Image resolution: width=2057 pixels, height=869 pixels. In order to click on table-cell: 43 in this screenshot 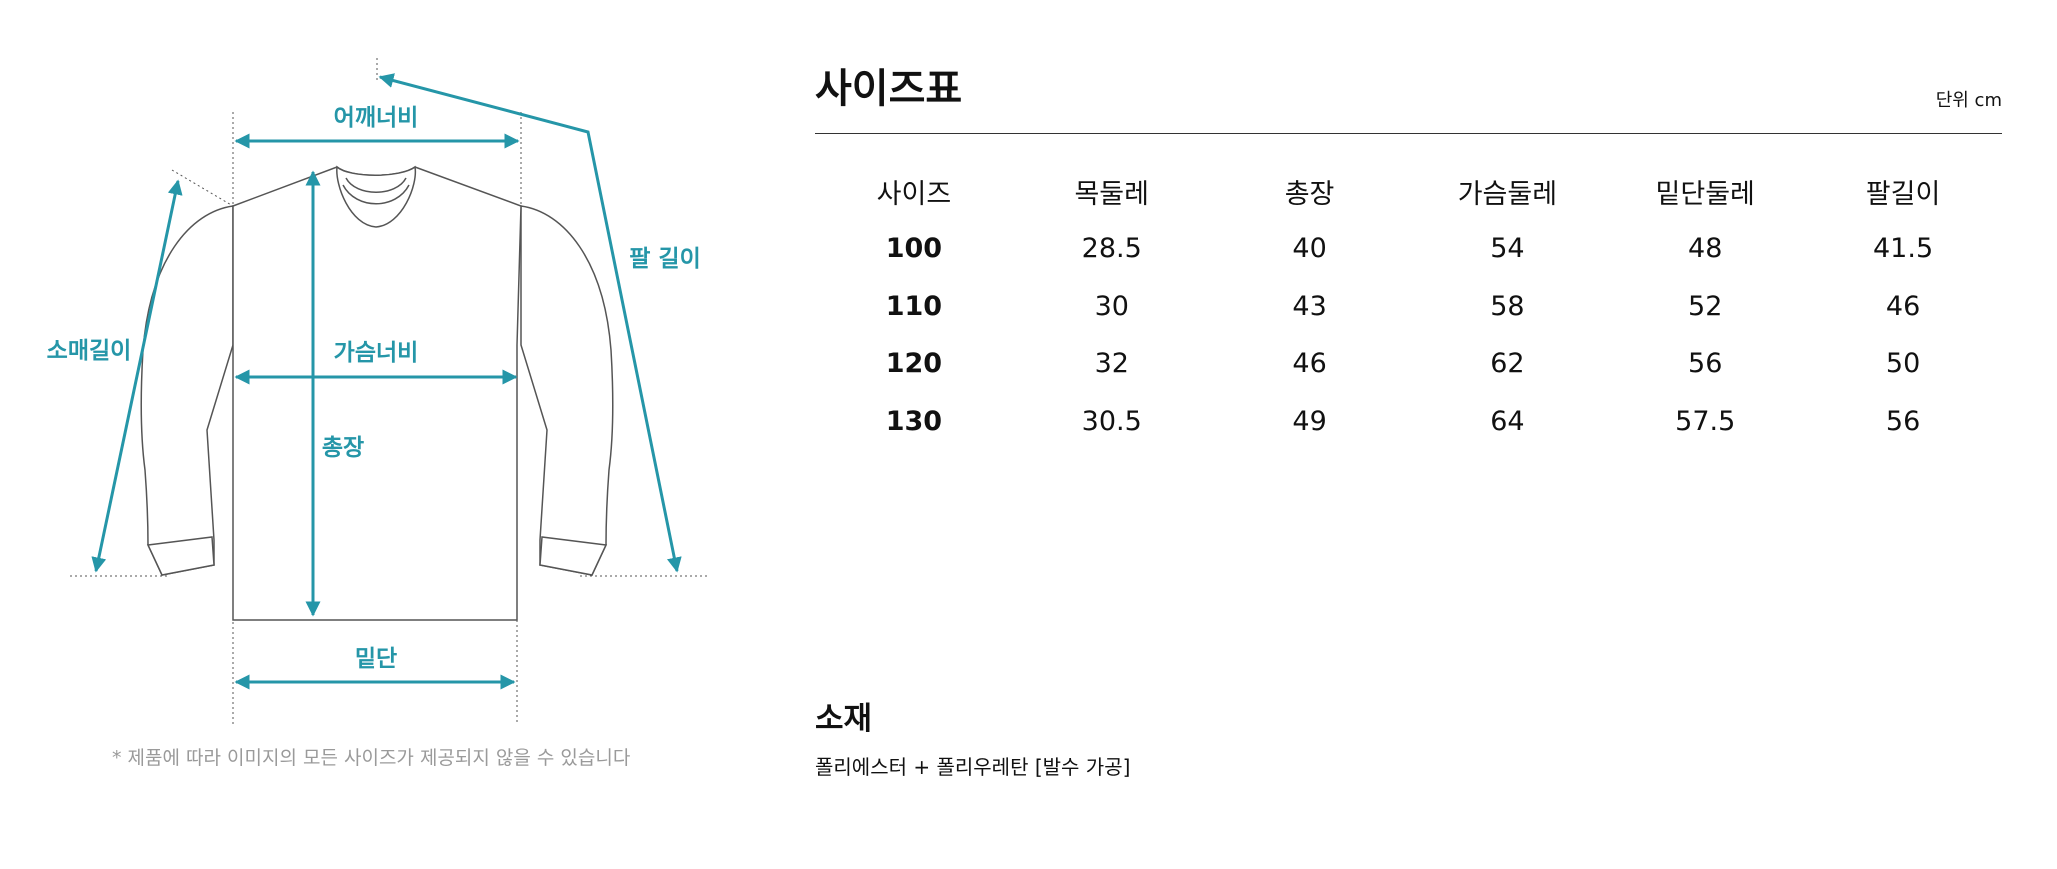, I will do `click(1309, 306)`.